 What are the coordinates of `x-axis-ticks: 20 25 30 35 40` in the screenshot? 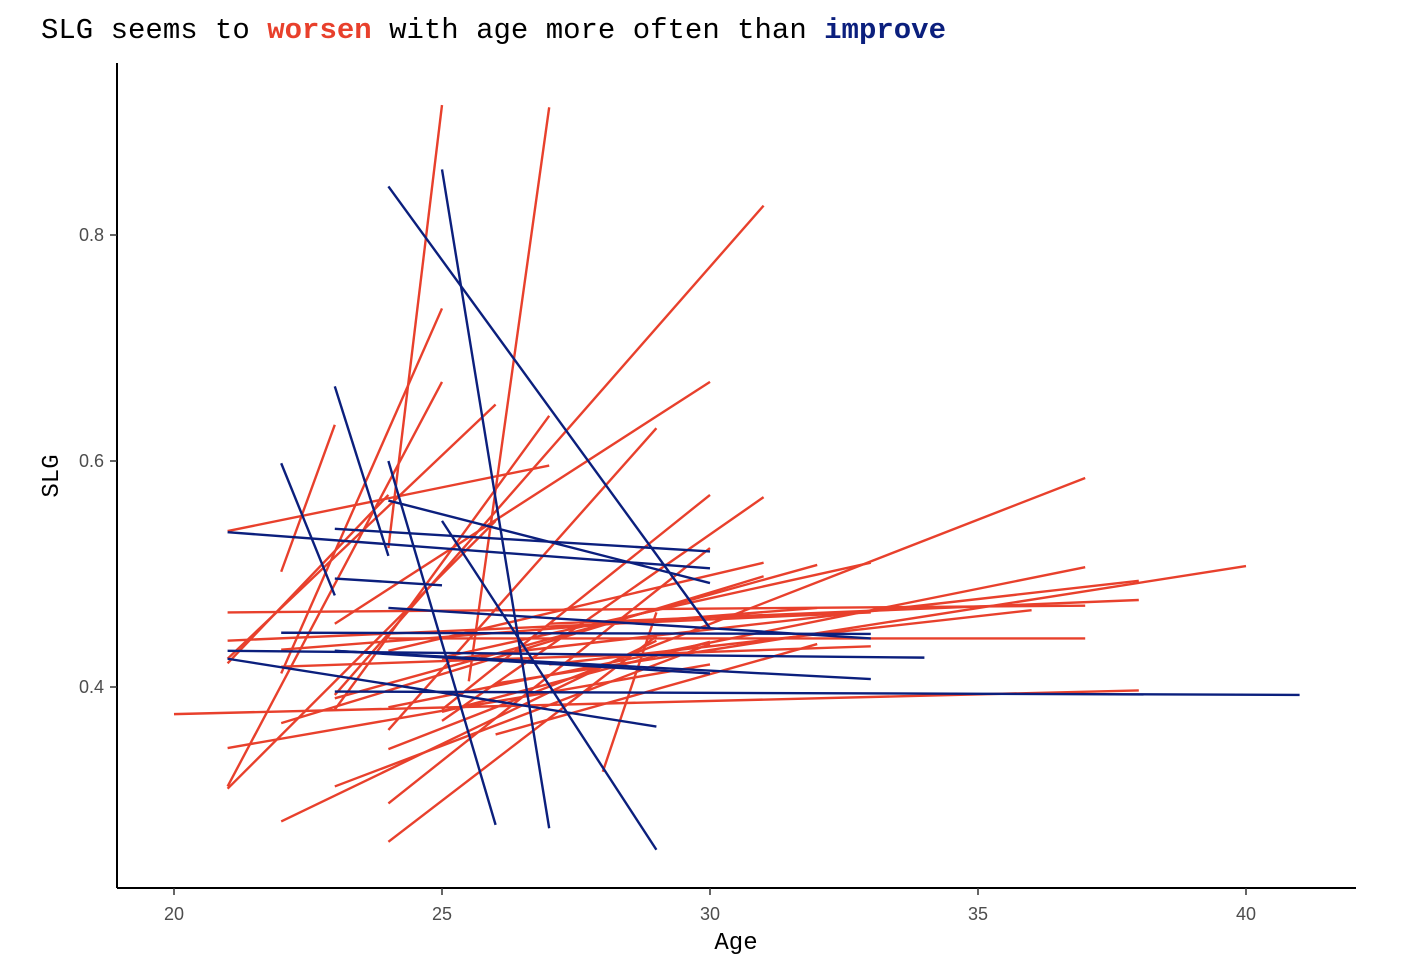 It's located at (710, 906).